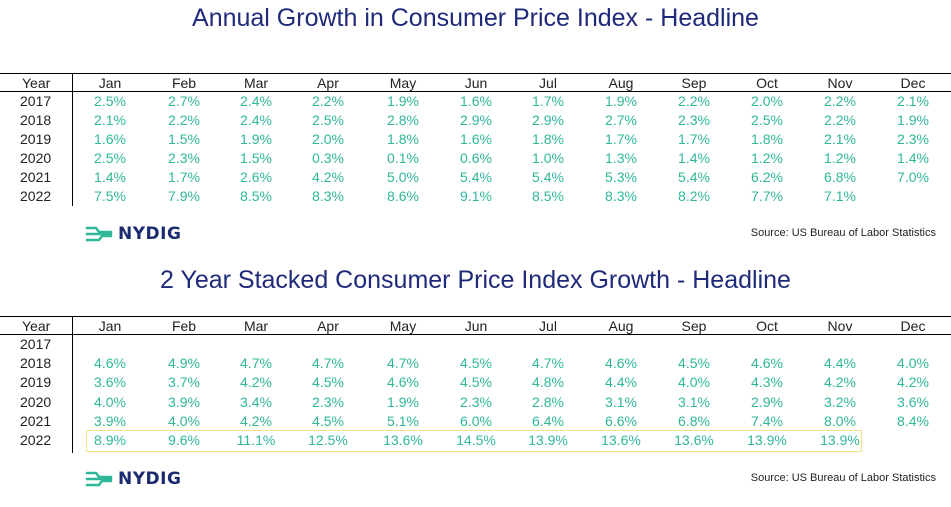 This screenshot has height=507, width=951. Describe the element at coordinates (694, 196) in the screenshot. I see `table-cell: 8.2%` at that location.